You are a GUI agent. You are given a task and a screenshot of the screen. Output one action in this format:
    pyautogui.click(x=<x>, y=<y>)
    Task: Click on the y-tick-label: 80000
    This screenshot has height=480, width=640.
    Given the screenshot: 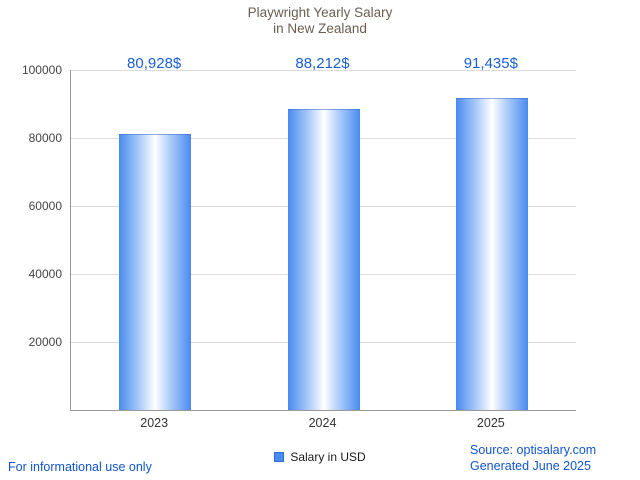 What is the action you would take?
    pyautogui.click(x=45, y=138)
    